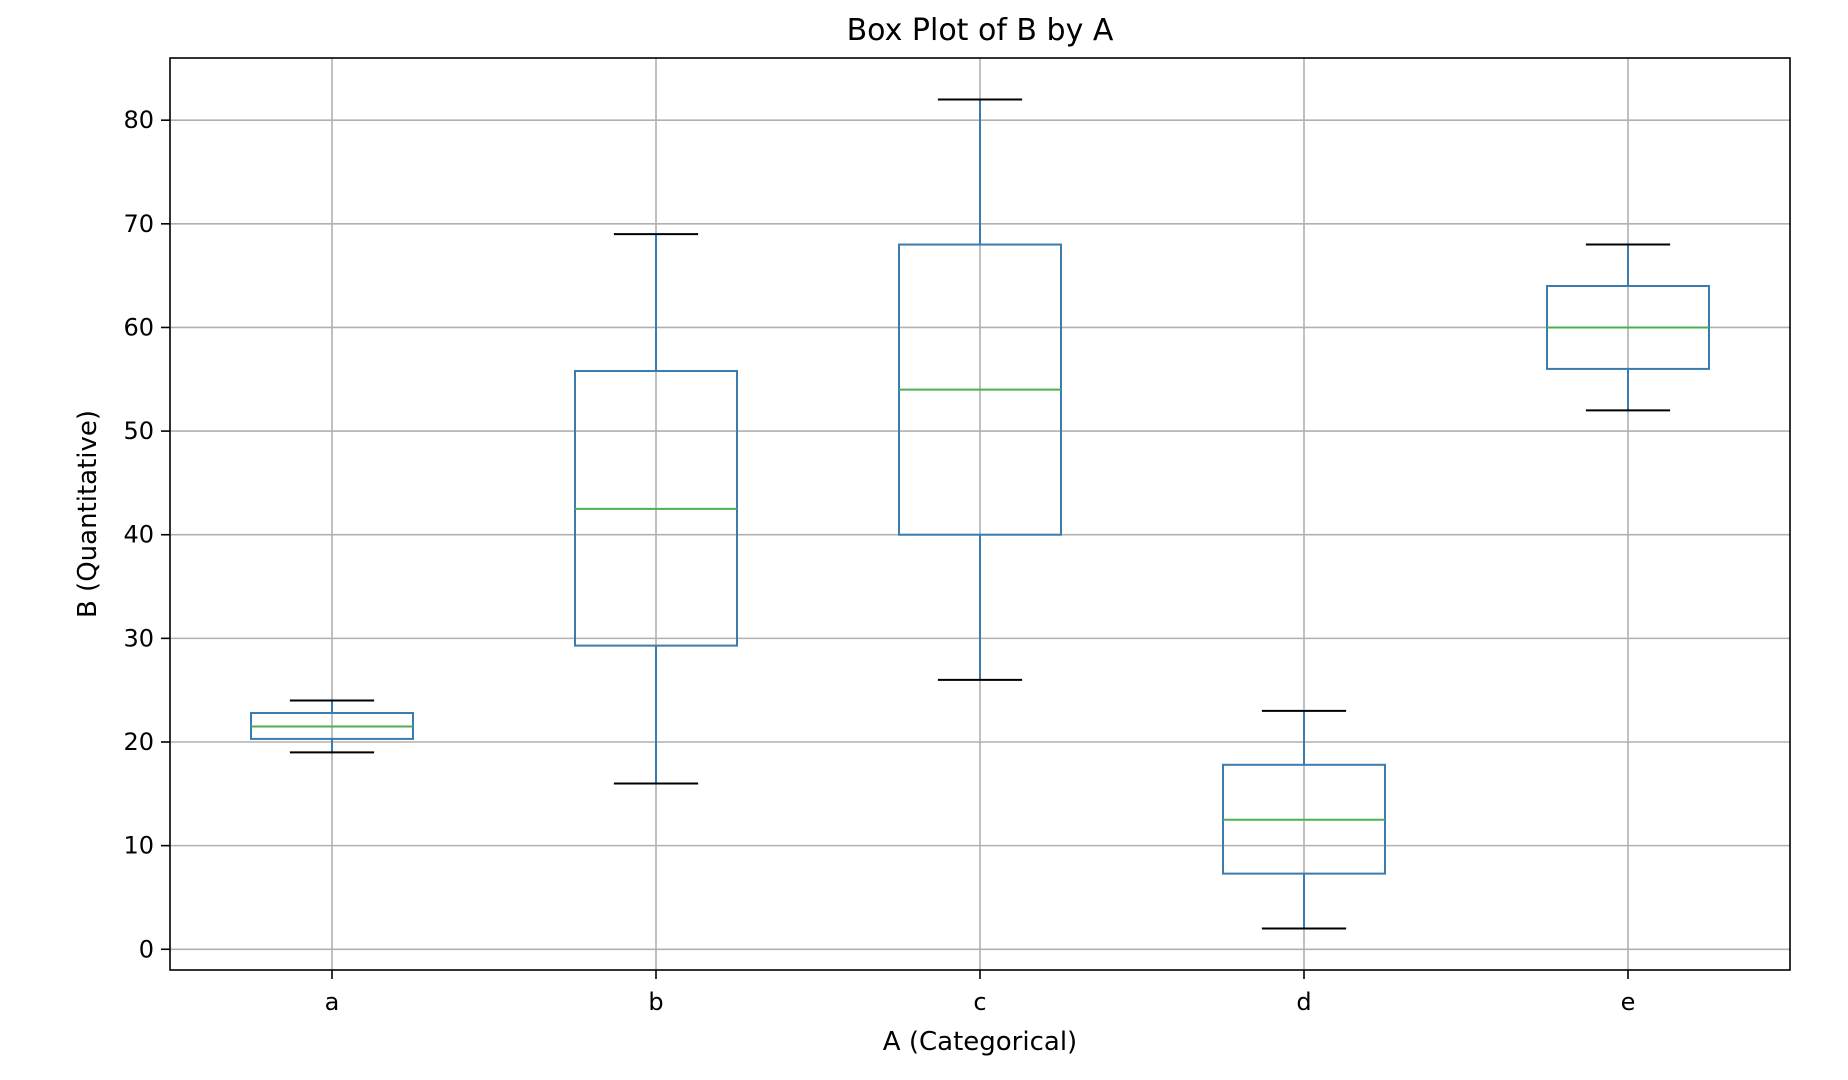 The image size is (1848, 1080). Describe the element at coordinates (655, 1002) in the screenshot. I see `x-tick-label: b` at that location.